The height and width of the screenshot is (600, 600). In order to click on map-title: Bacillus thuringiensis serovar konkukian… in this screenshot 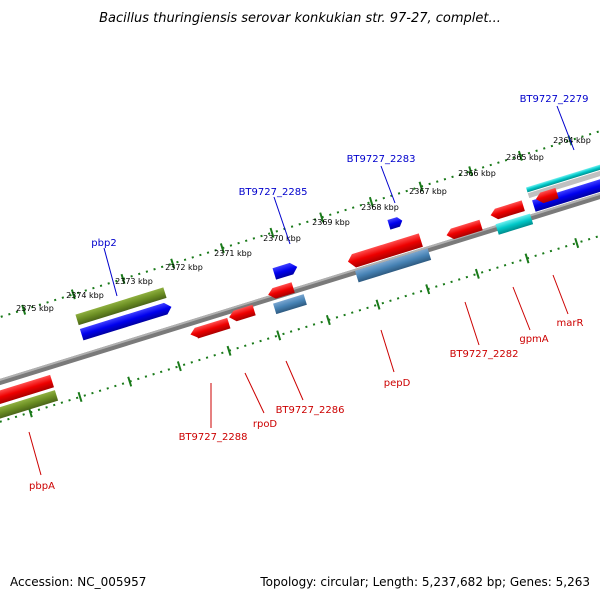, I will do `click(300, 18)`.